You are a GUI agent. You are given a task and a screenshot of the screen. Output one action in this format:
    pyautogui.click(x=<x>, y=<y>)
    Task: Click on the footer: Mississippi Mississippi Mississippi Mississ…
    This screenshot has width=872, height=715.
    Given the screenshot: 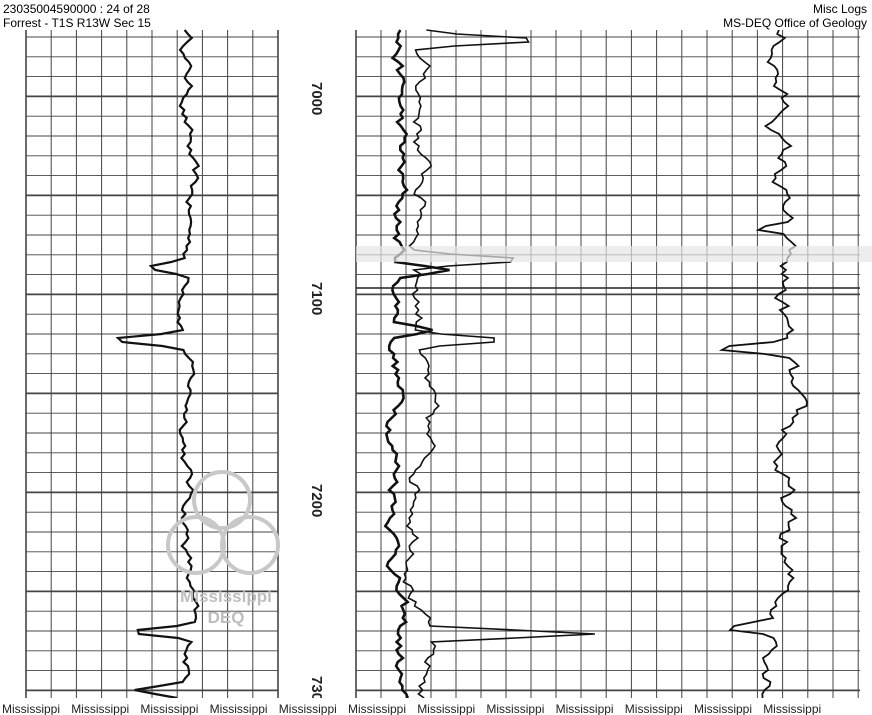 What is the action you would take?
    pyautogui.click(x=411, y=708)
    